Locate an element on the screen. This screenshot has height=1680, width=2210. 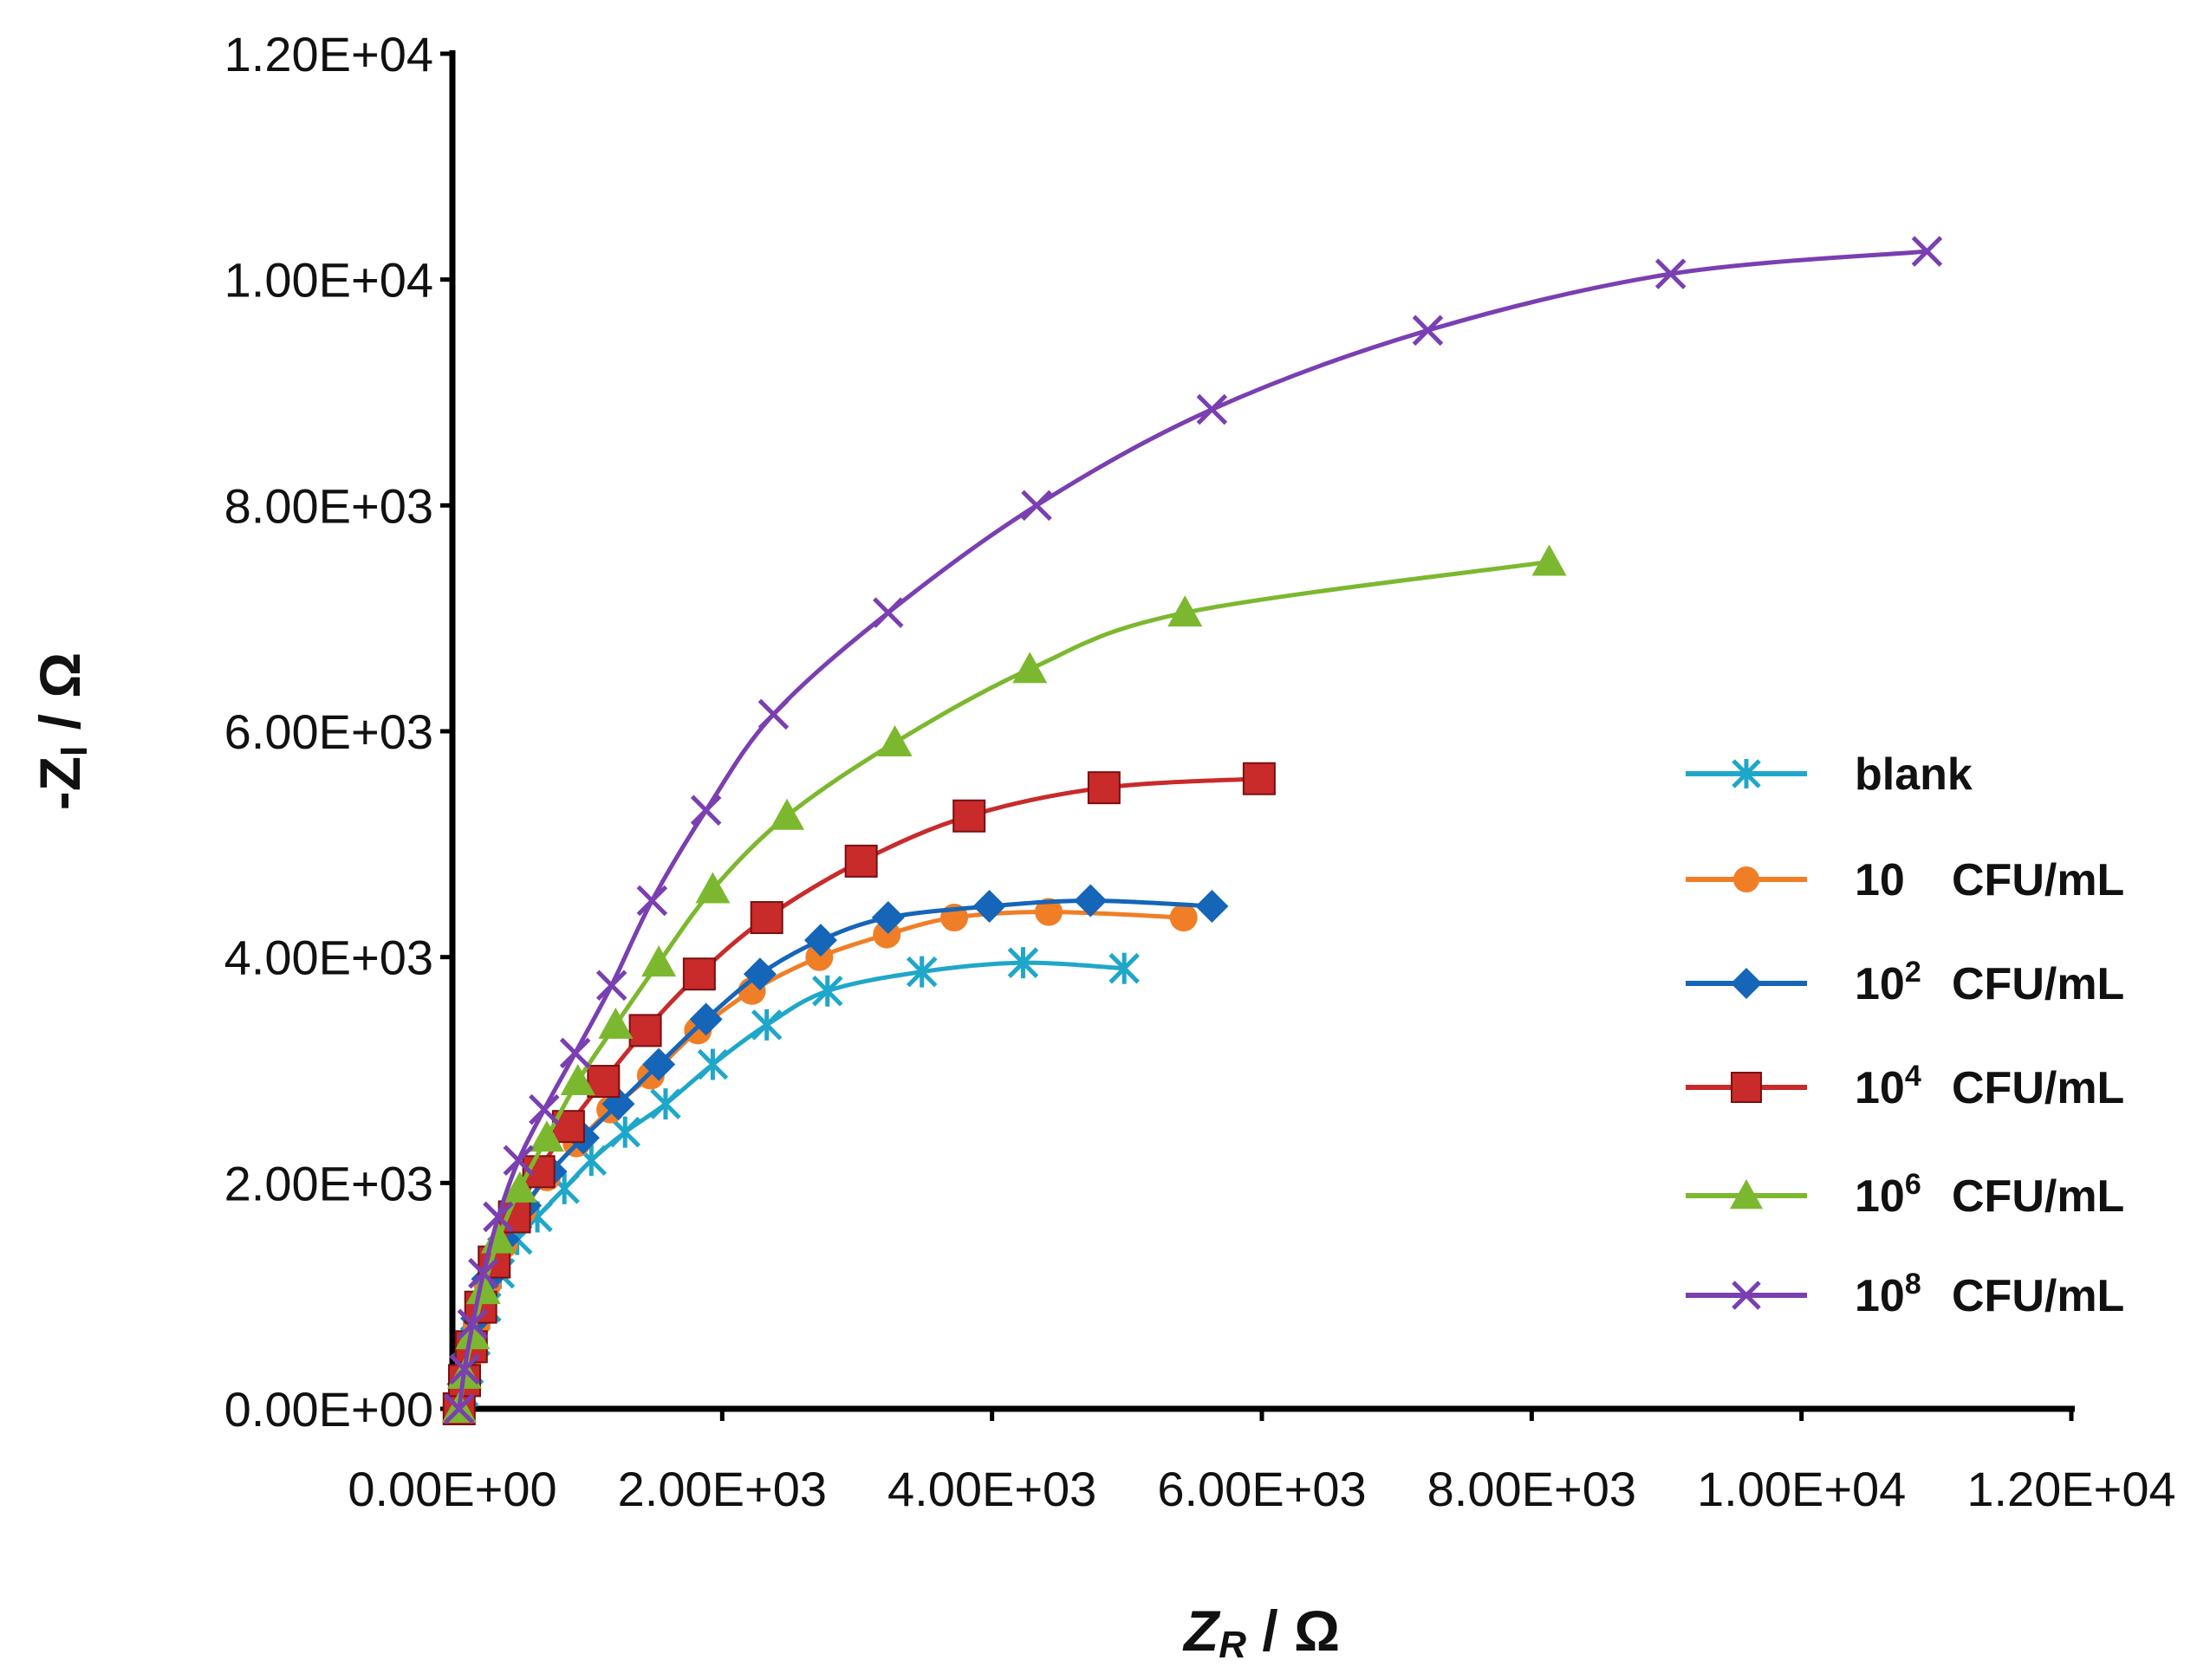
legend-label: 10 CFU/mL is located at coordinates (1989, 880).